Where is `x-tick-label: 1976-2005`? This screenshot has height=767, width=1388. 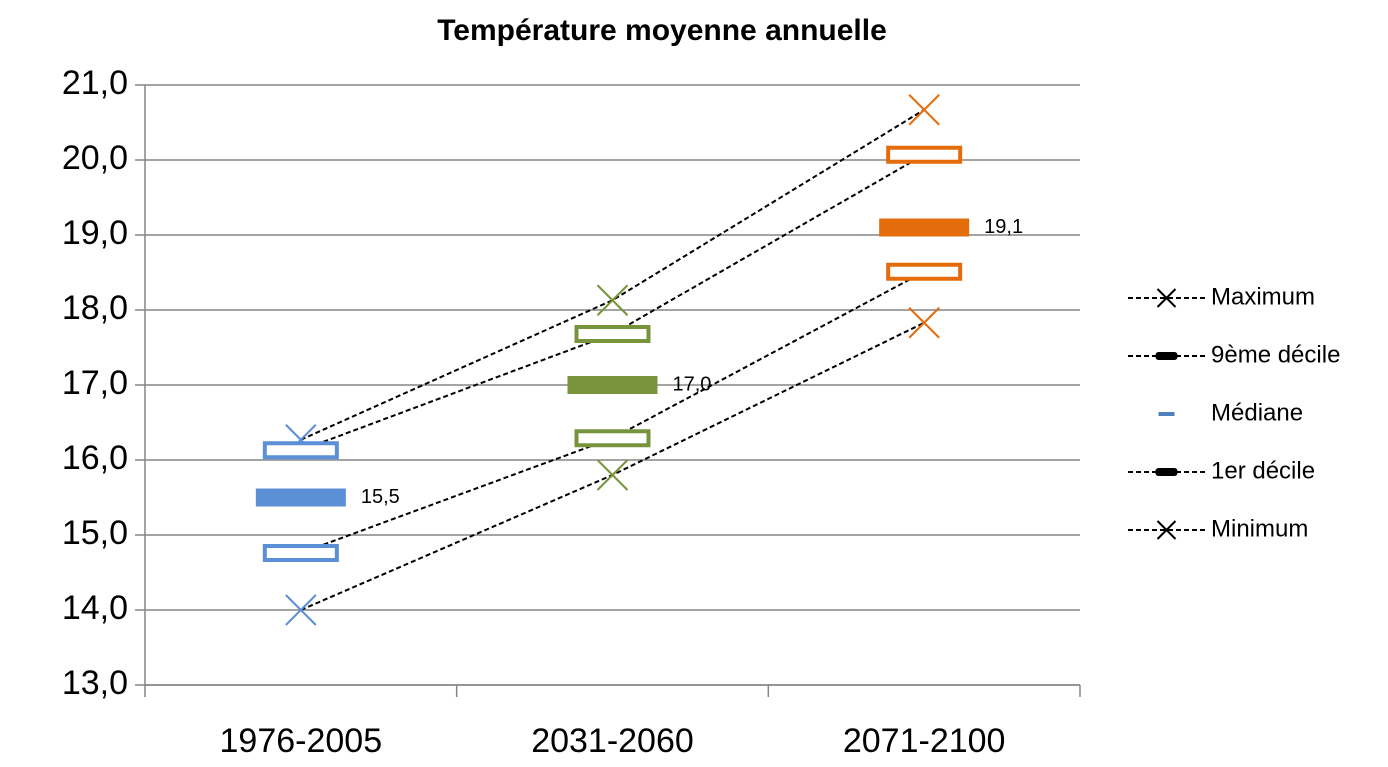 x-tick-label: 1976-2005 is located at coordinates (301, 741).